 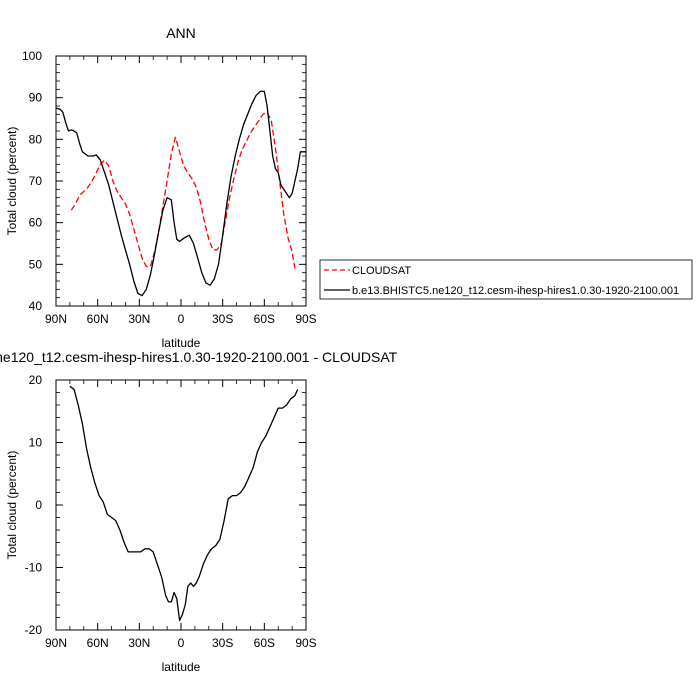 What do you see at coordinates (36, 223) in the screenshot?
I see `y-tick-label: 60` at bounding box center [36, 223].